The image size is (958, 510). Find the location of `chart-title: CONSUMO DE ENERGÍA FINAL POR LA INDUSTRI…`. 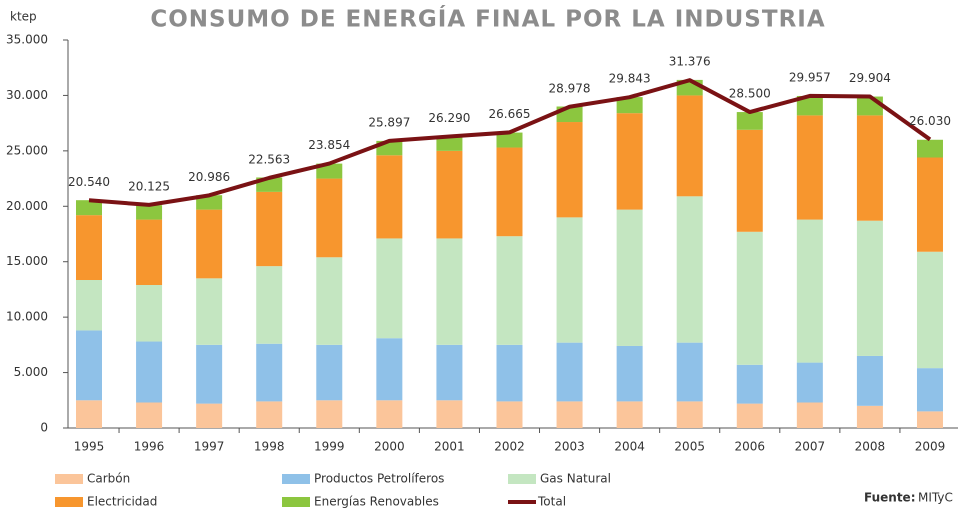

chart-title: CONSUMO DE ENERGÍA FINAL POR LA INDUSTRI… is located at coordinates (487, 19).